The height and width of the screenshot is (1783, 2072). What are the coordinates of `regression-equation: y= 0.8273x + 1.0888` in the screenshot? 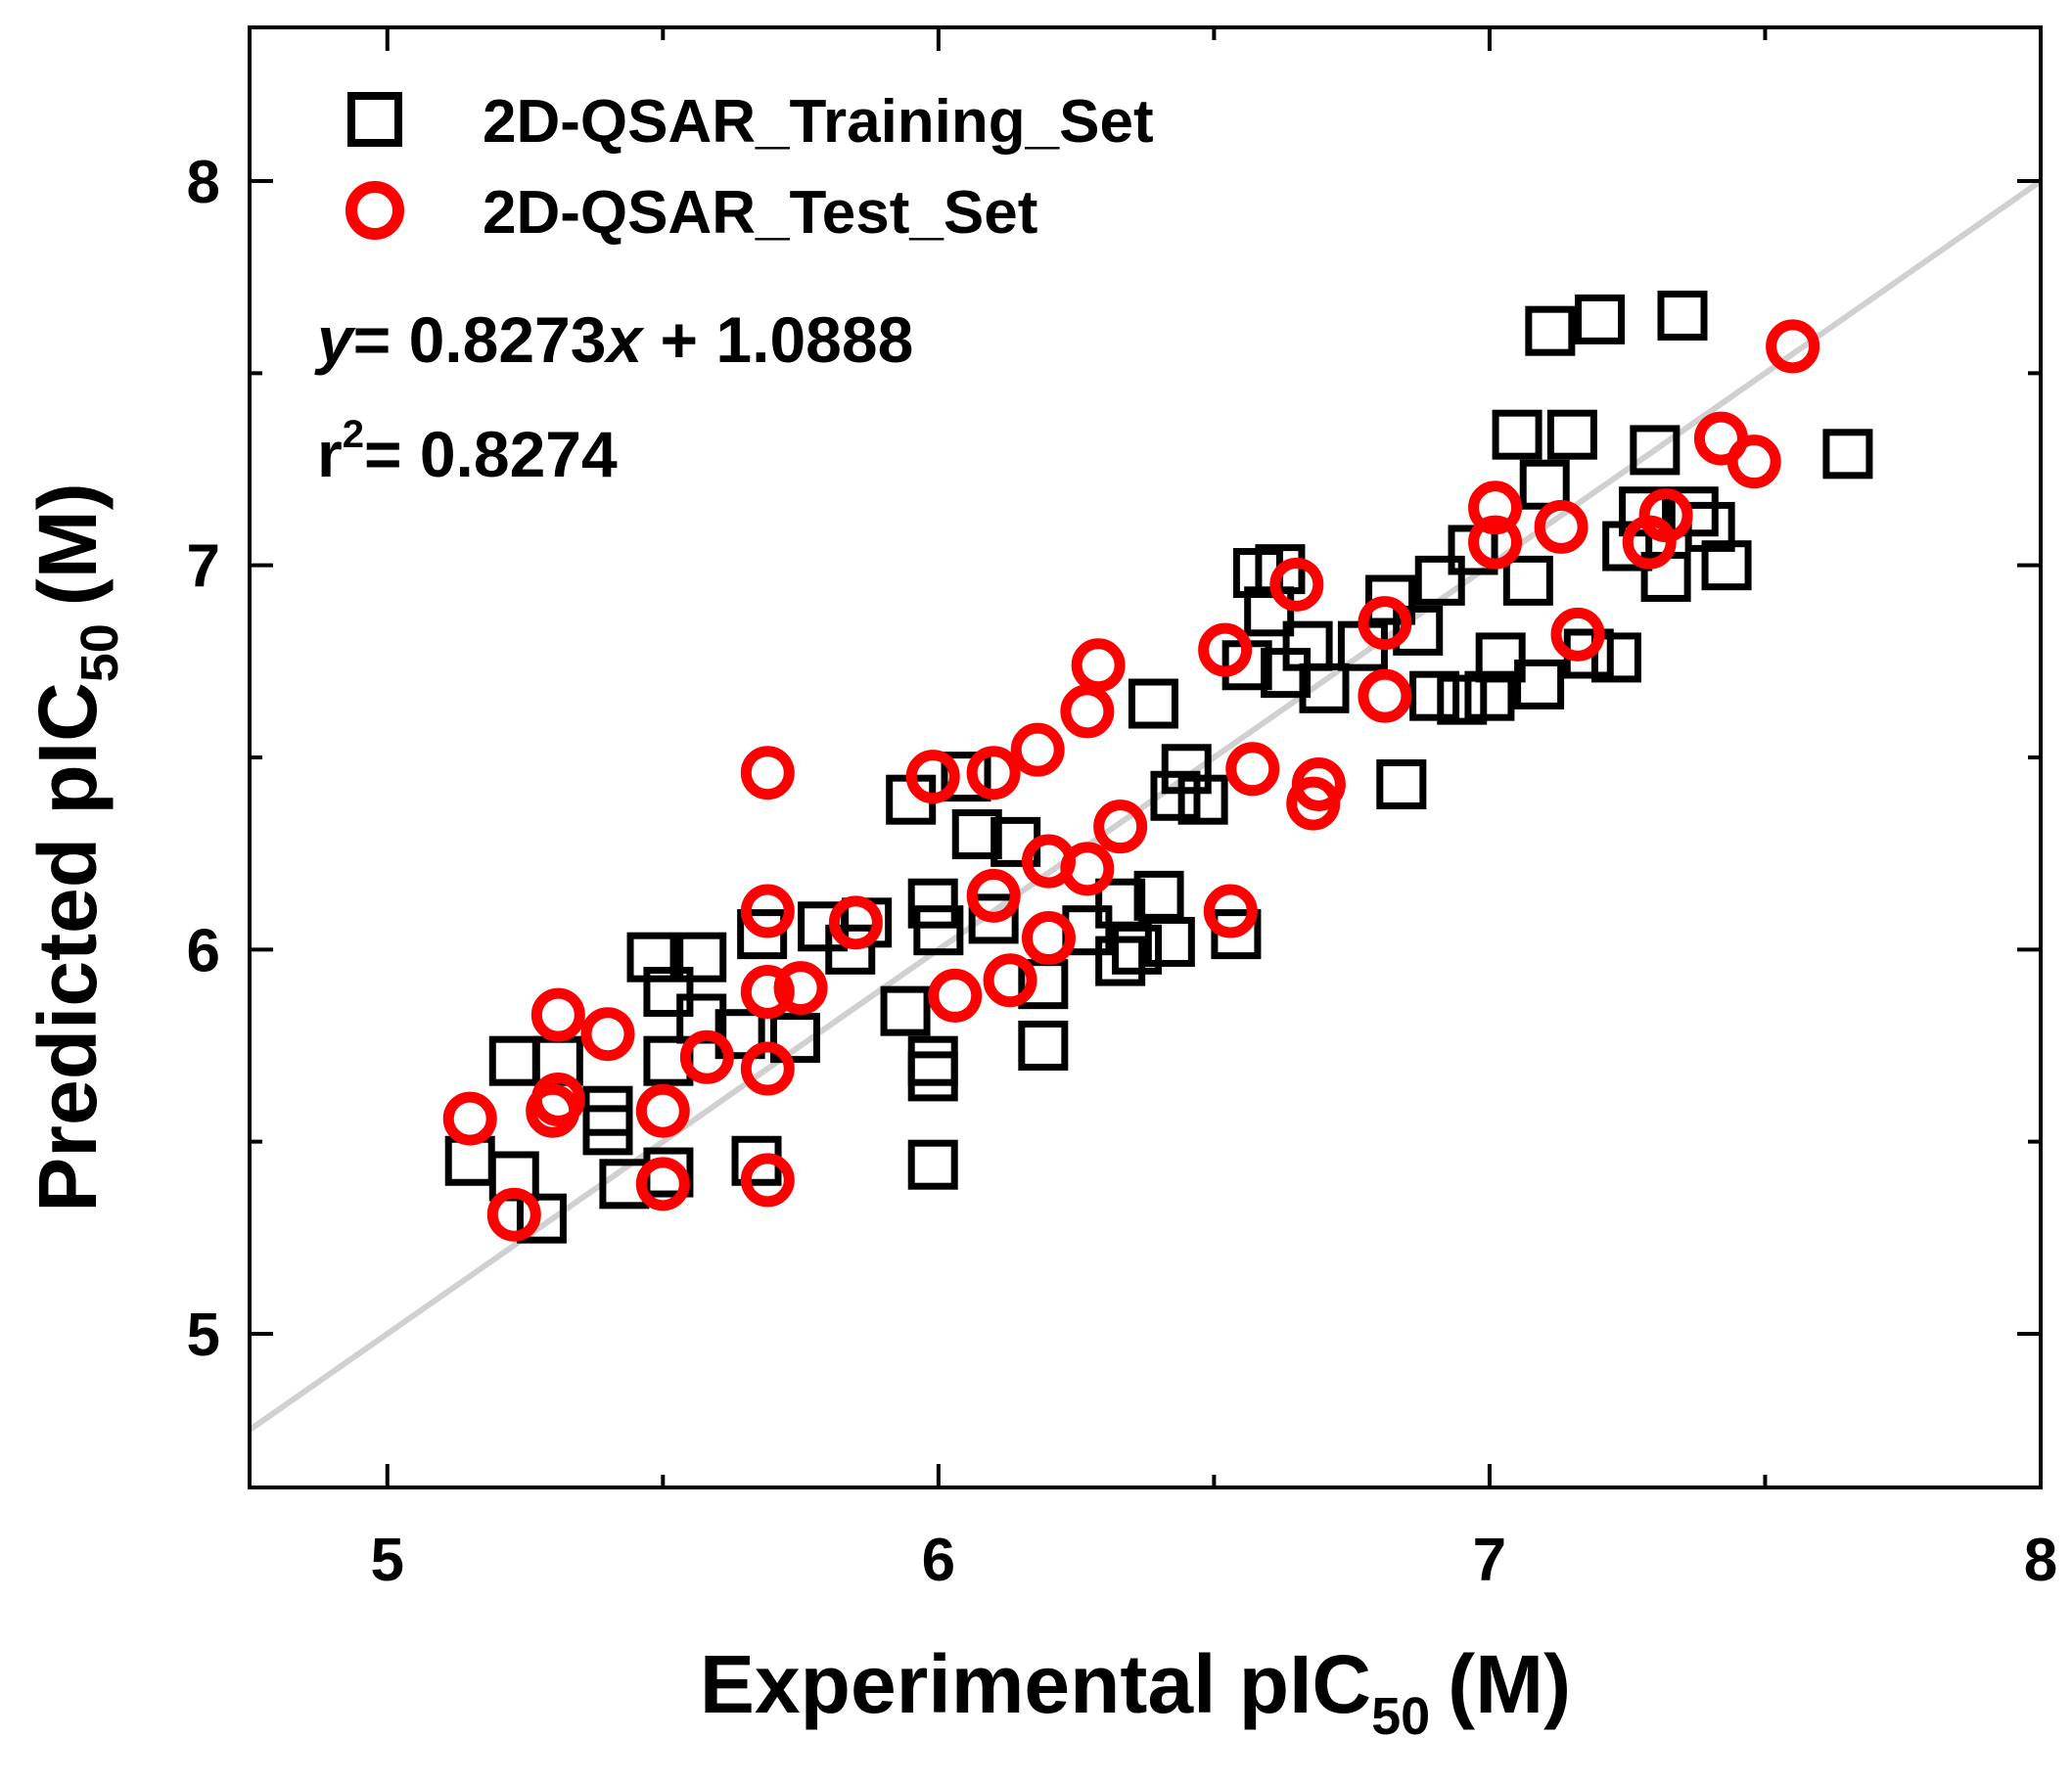 It's located at (613, 339).